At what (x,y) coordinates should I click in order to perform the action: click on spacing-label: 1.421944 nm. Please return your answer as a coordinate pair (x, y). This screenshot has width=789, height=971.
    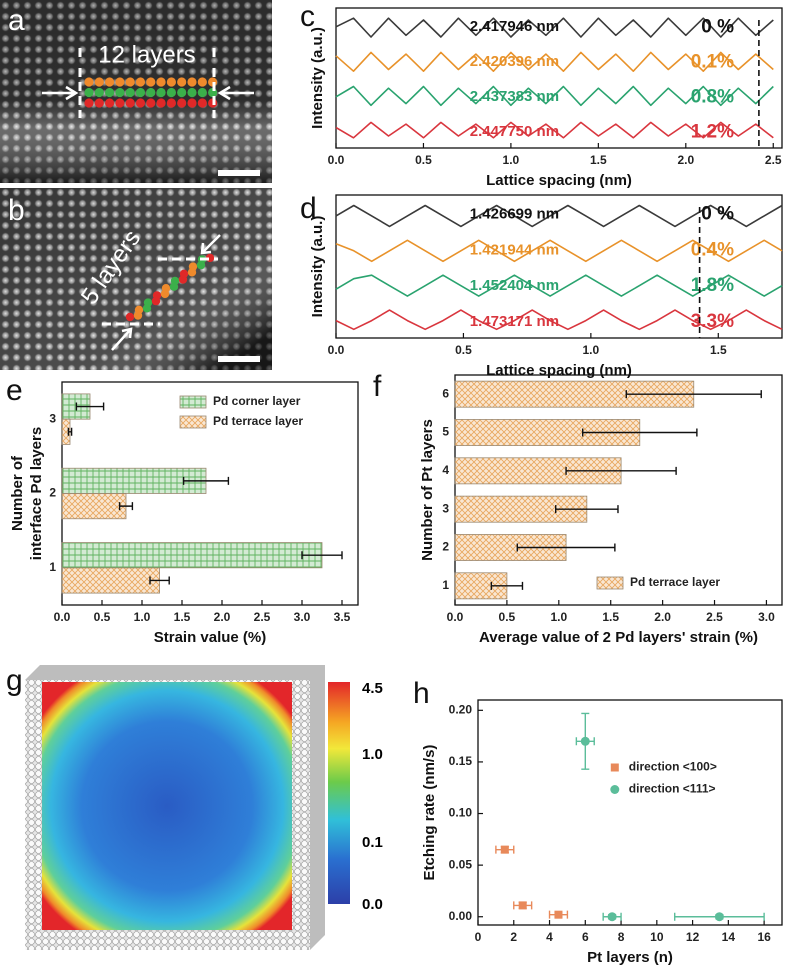
    Looking at the image, I should click on (514, 249).